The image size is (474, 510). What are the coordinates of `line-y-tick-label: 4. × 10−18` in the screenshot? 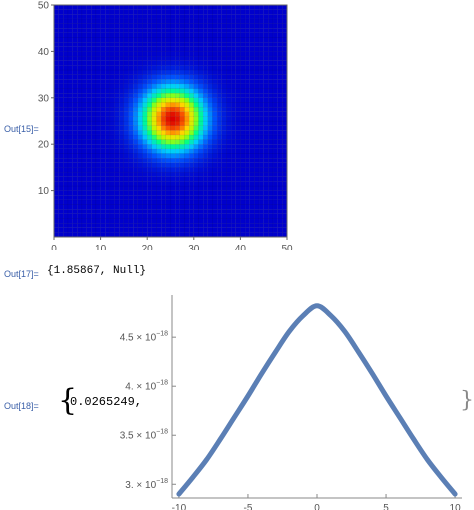 It's located at (146, 386).